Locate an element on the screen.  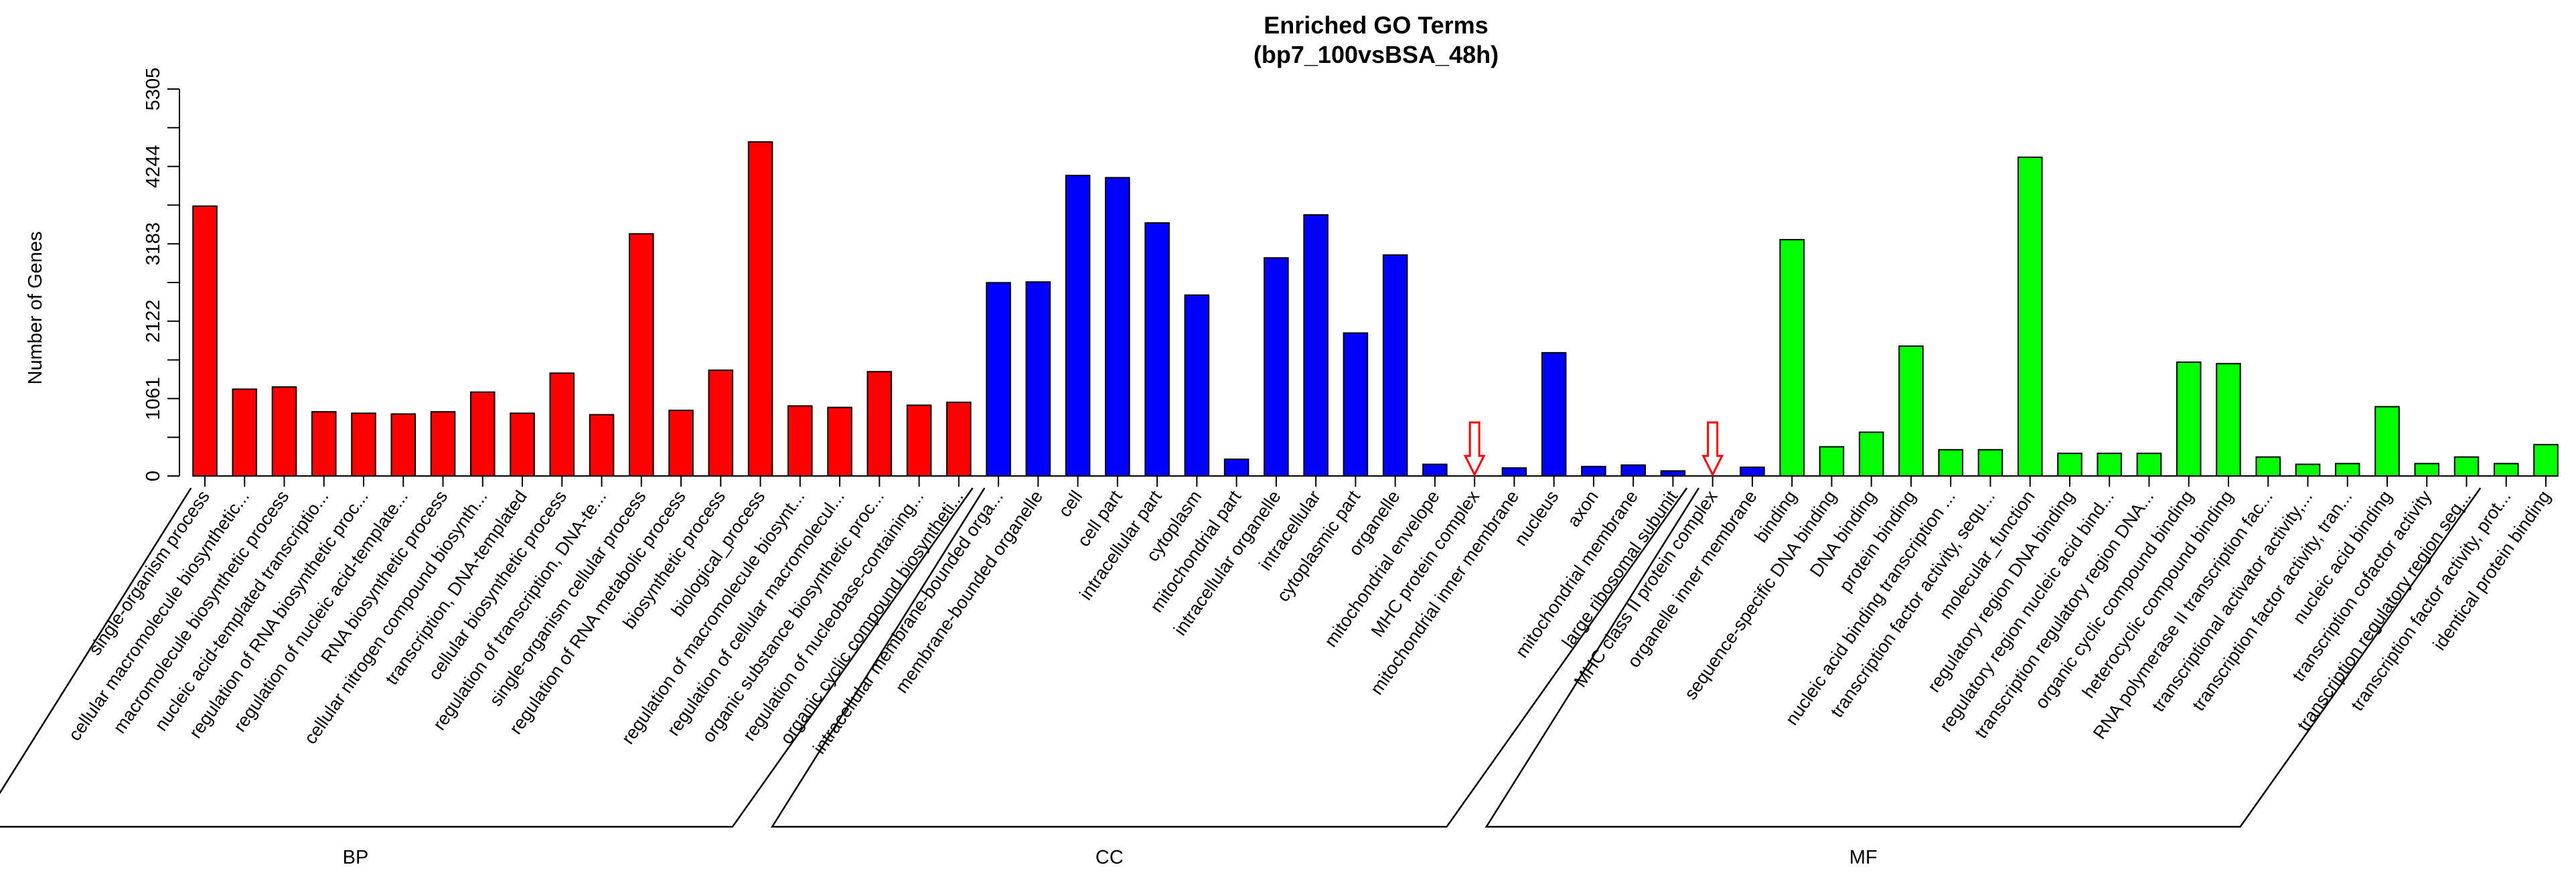
y-tick-label: 5305 is located at coordinates (153, 89).